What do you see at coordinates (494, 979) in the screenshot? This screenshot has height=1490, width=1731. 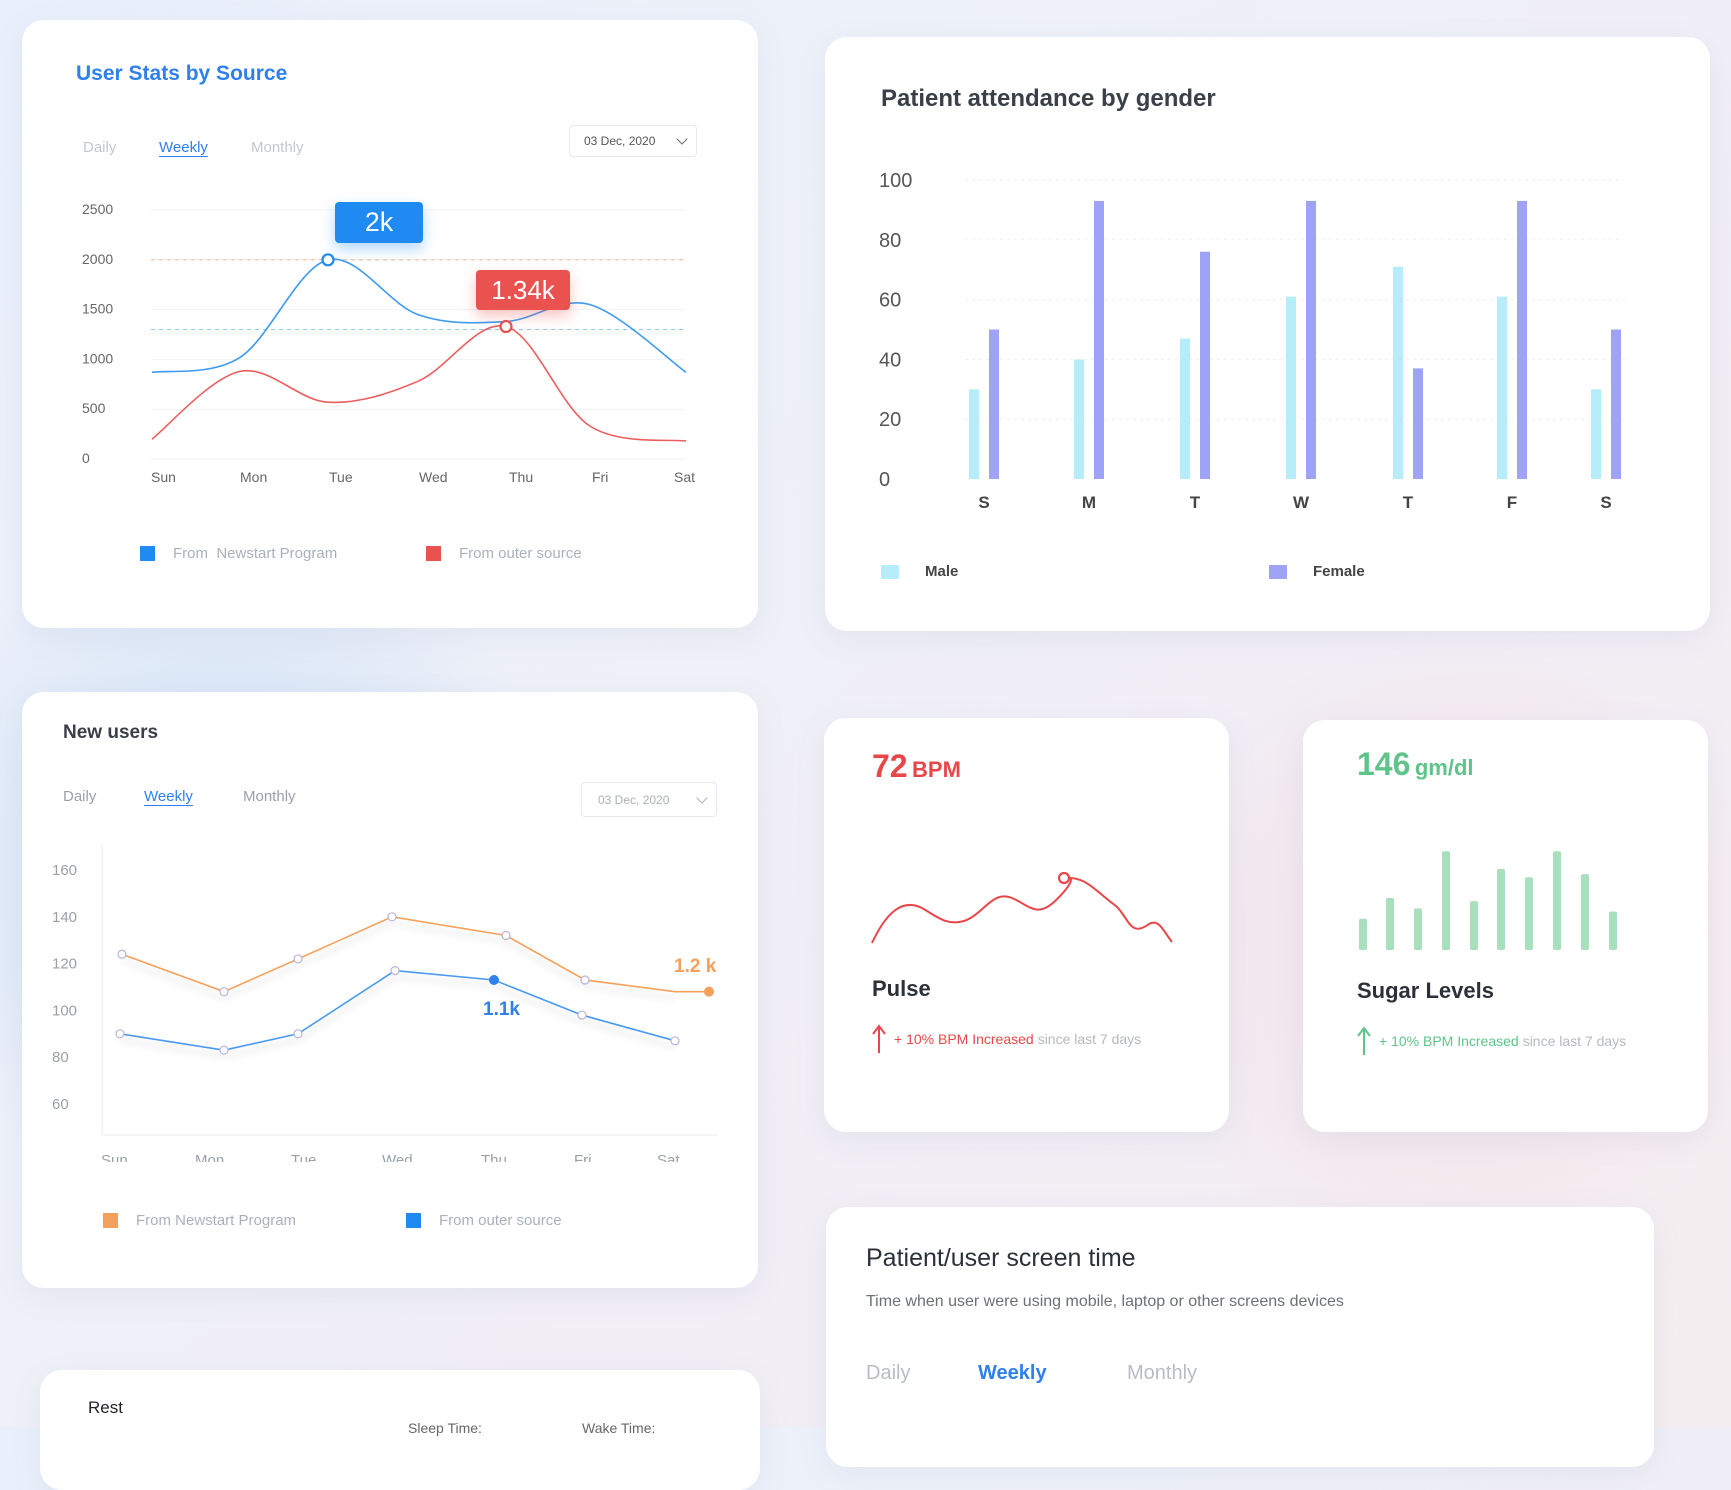 I see `data-point-marker-highlight` at bounding box center [494, 979].